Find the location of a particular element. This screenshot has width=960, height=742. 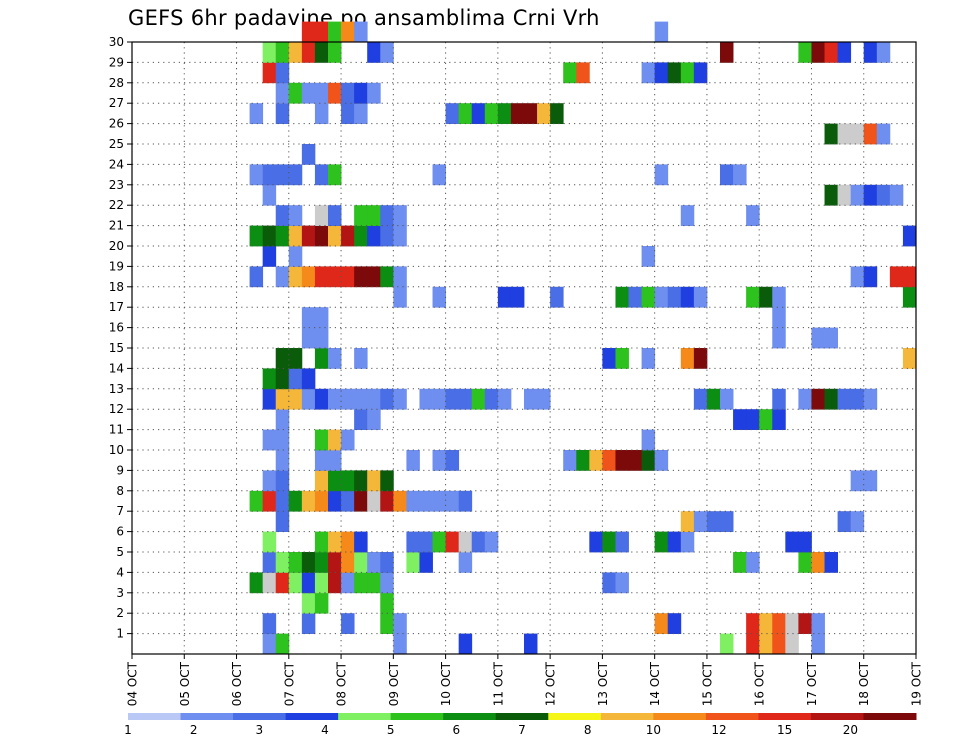

colorbar-label: 12 is located at coordinates (718, 730).